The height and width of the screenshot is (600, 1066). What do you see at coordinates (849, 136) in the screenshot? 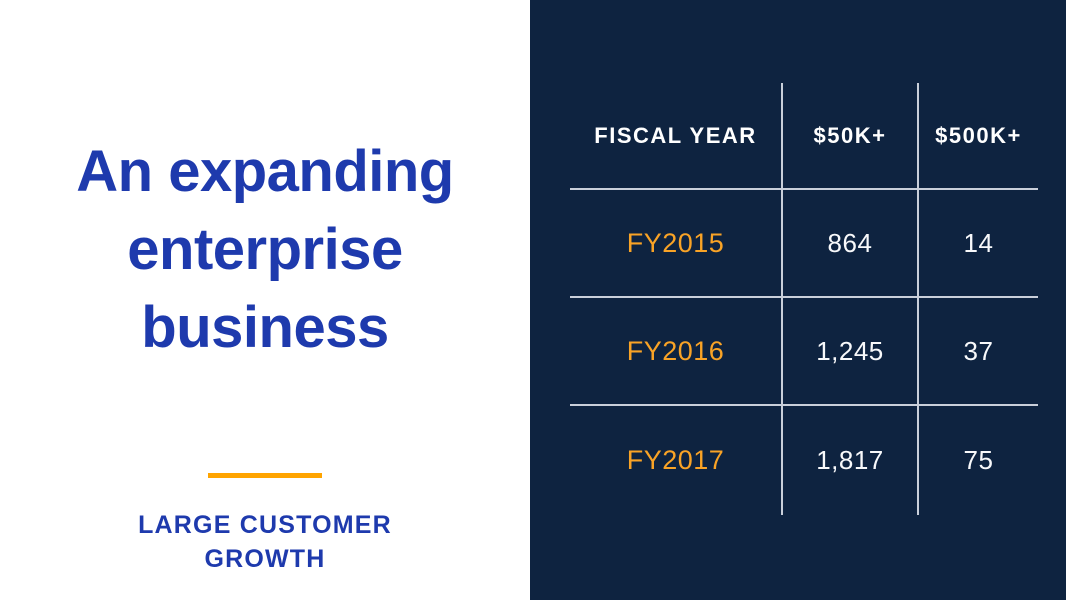
I see `table-header-50k: $50K+` at bounding box center [849, 136].